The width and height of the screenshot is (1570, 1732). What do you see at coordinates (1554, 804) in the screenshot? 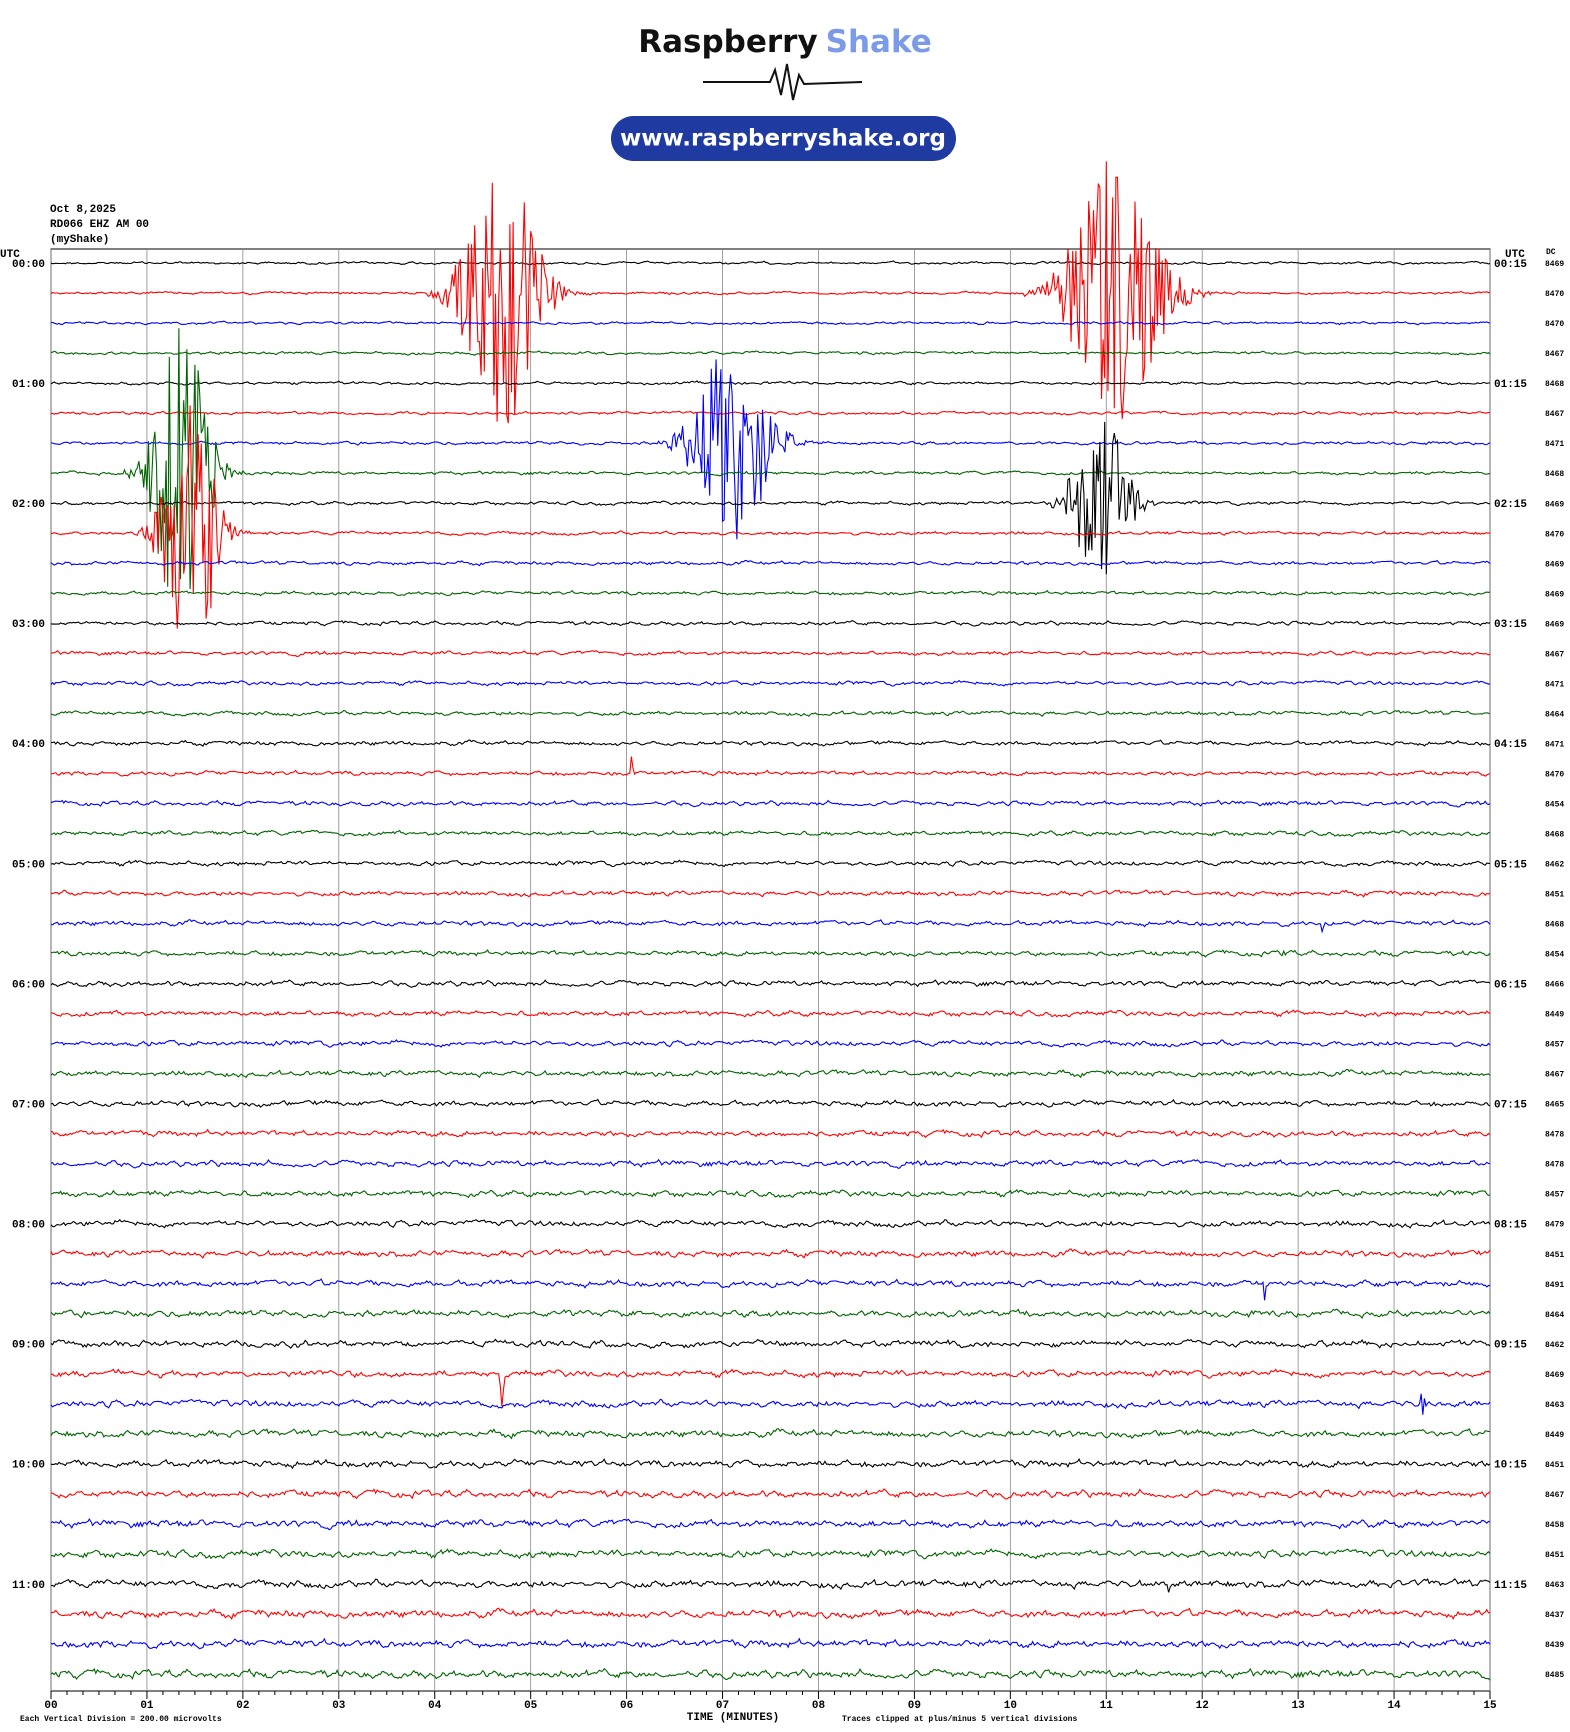
I see `dc-value: 8454` at bounding box center [1554, 804].